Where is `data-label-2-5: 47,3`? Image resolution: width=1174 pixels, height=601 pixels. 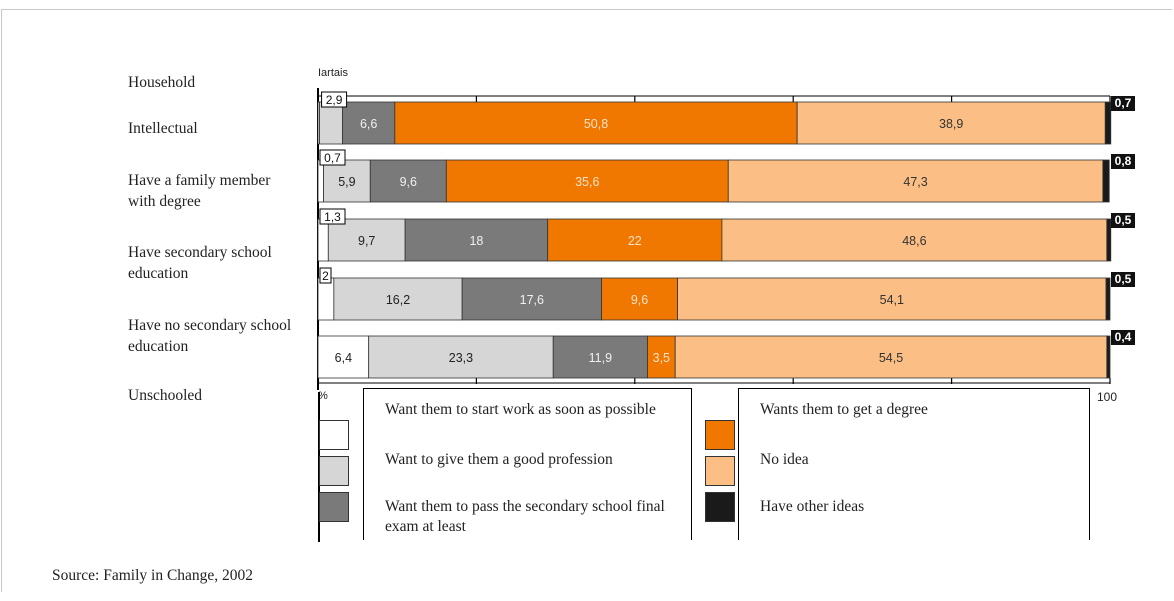
data-label-2-5: 47,3 is located at coordinates (915, 182).